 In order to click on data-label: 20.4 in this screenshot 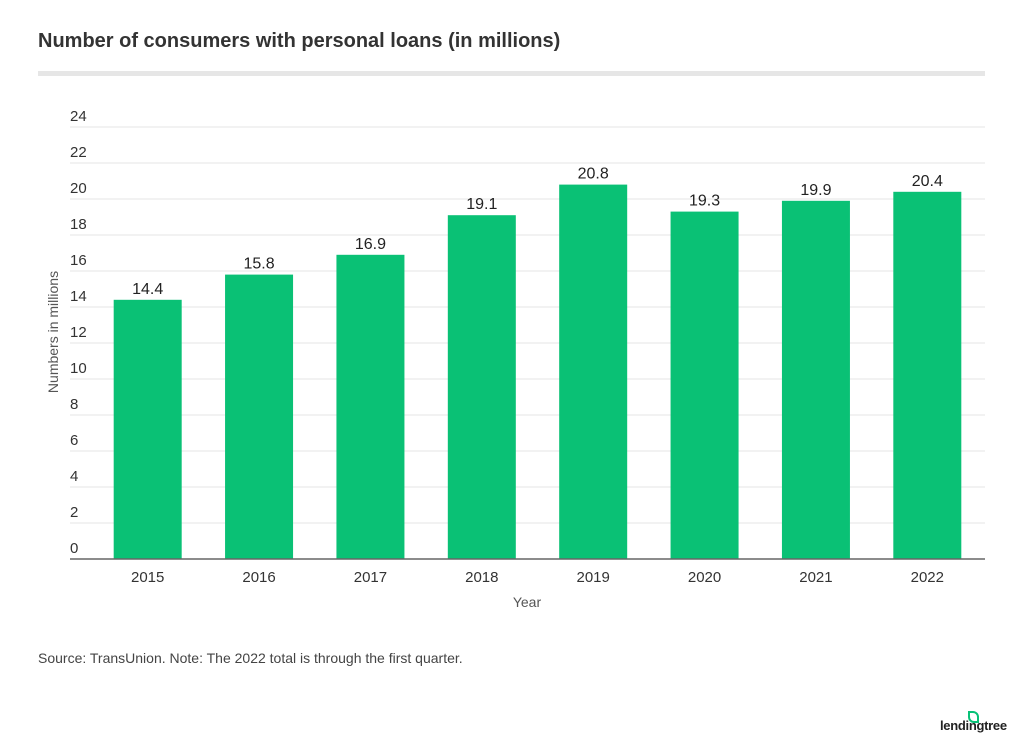, I will do `click(927, 181)`.